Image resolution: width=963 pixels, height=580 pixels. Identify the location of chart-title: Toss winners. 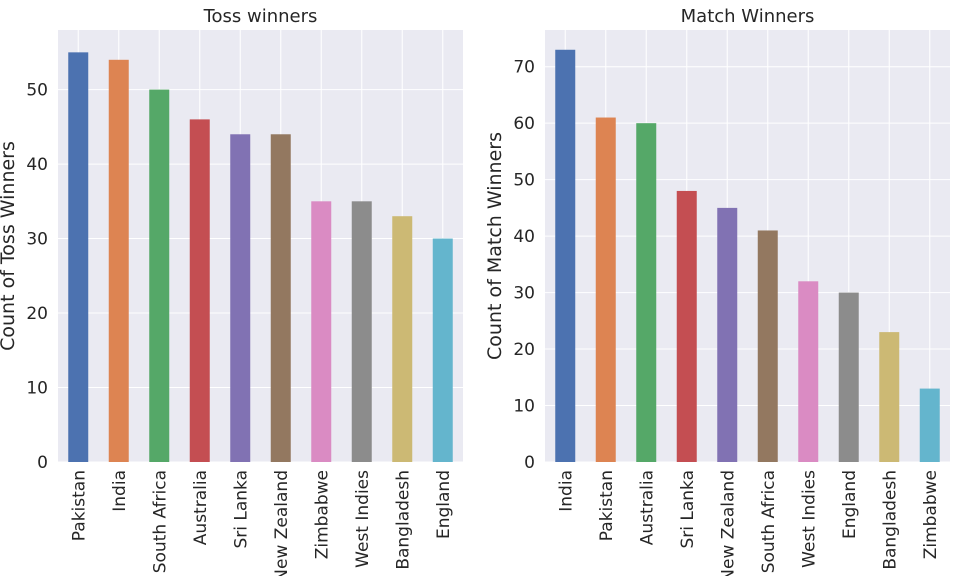
(260, 16).